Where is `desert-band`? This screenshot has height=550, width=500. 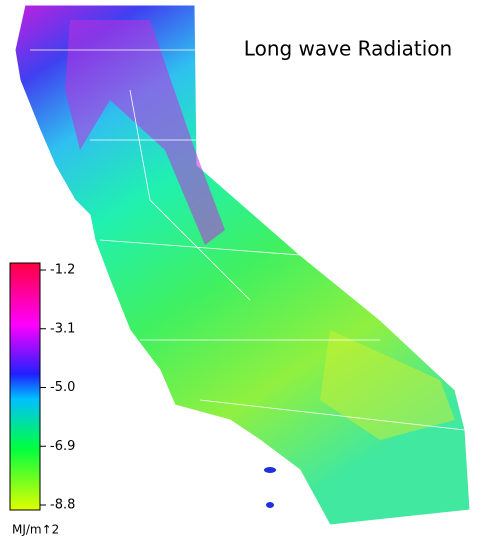
desert-band is located at coordinates (387, 385).